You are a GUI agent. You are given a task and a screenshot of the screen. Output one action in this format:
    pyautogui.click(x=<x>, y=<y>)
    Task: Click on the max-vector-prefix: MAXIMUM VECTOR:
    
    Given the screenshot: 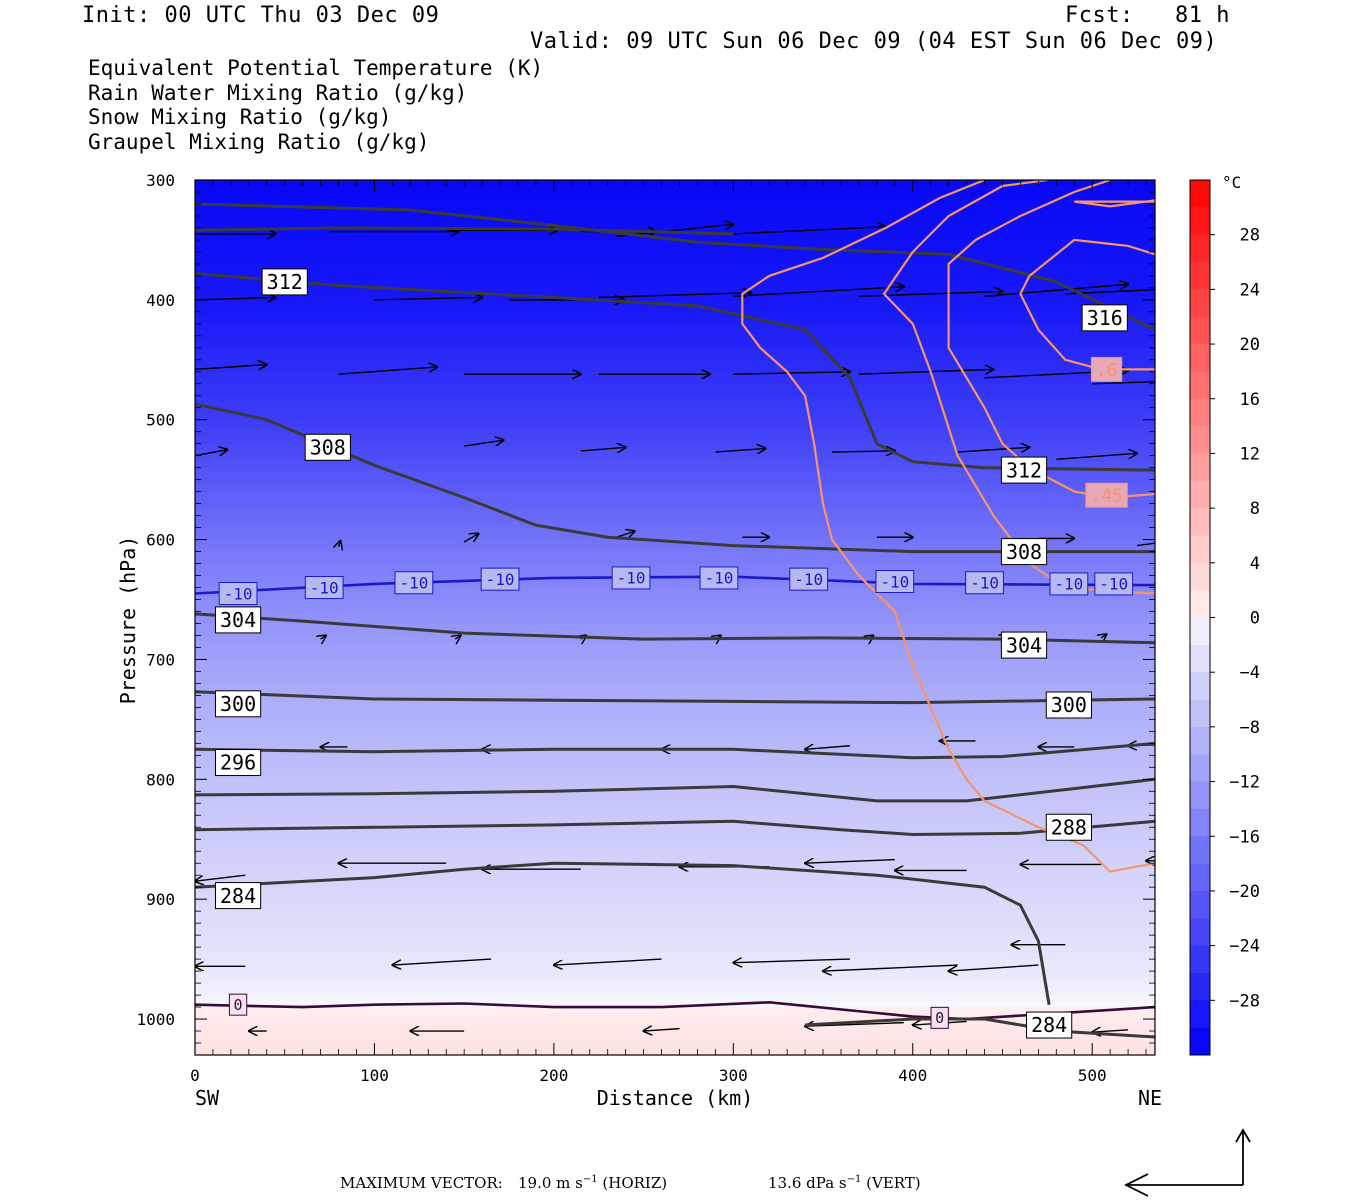 What is the action you would take?
    pyautogui.click(x=421, y=1183)
    